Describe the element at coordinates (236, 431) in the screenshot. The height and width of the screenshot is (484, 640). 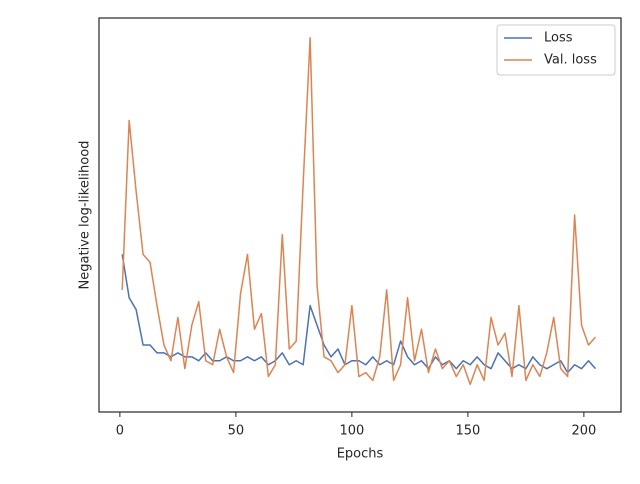
I see `x-tick-label: 50` at that location.